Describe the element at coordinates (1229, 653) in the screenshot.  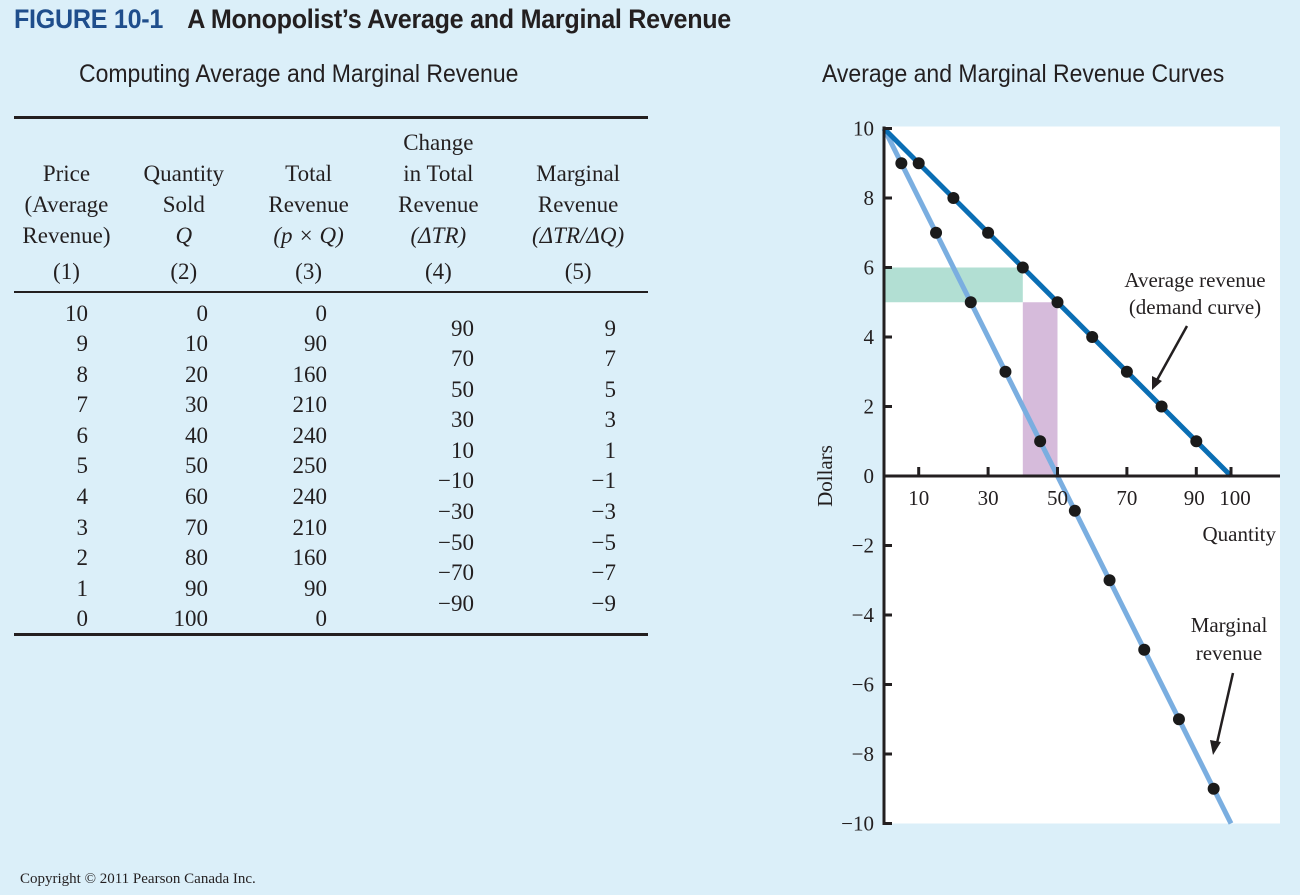
I see `marginal-revenue-label: revenue` at that location.